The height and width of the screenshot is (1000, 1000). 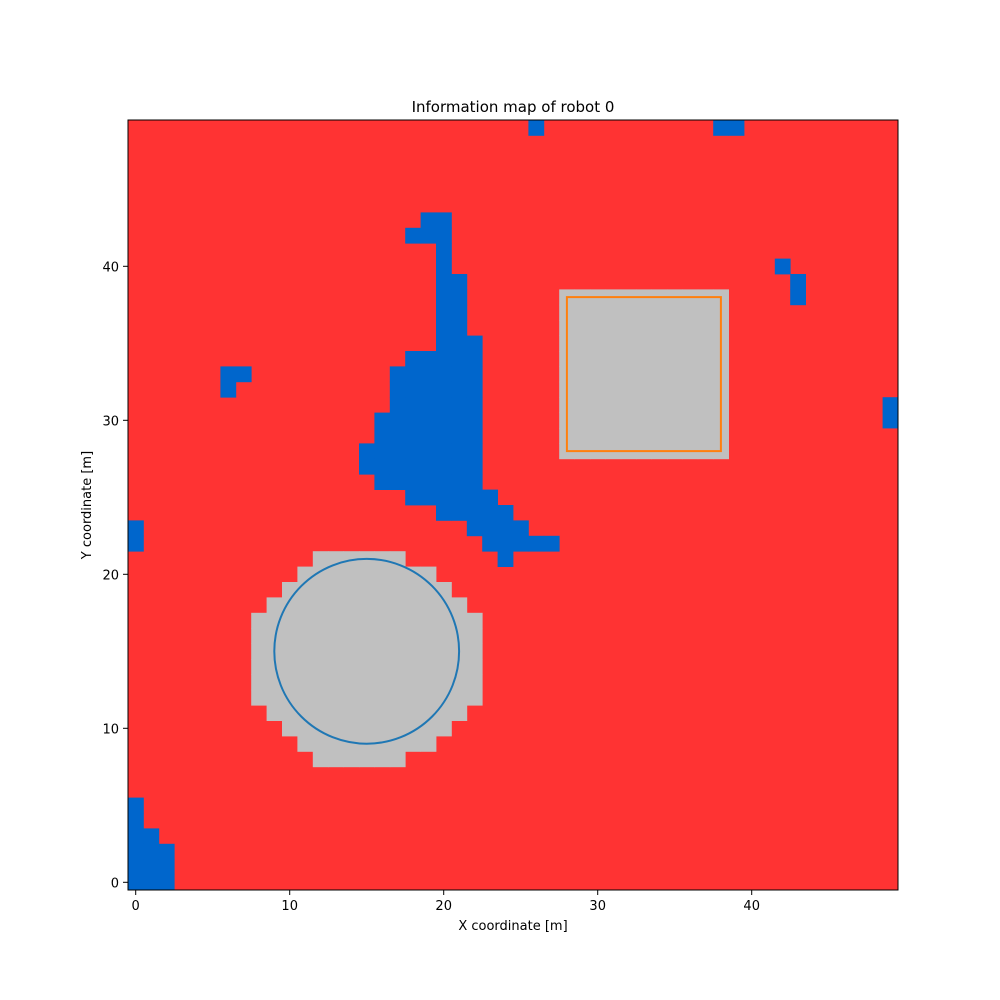 I want to click on x-tick-label: 0, so click(x=136, y=906).